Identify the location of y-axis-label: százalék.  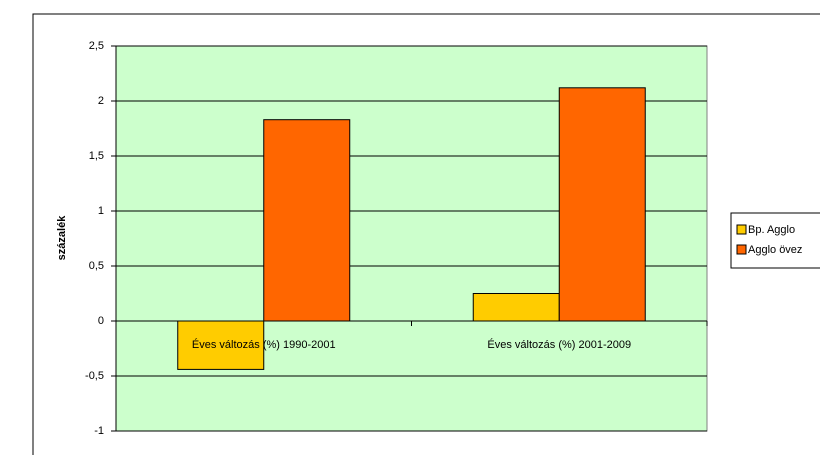
(62, 238).